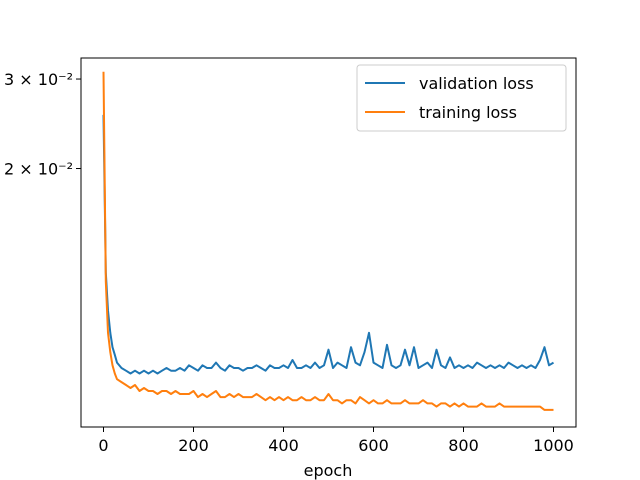 This screenshot has width=640, height=480. I want to click on x-axis-label: epoch, so click(328, 470).